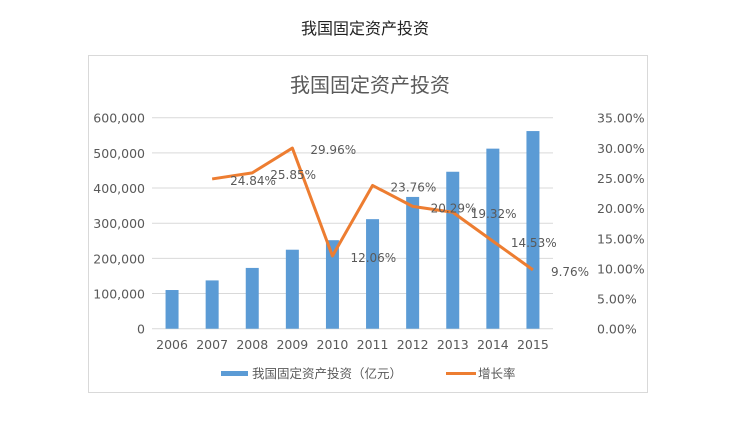 Image resolution: width=730 pixels, height=442 pixels. I want to click on x-axis-tick-label: 2015, so click(533, 344).